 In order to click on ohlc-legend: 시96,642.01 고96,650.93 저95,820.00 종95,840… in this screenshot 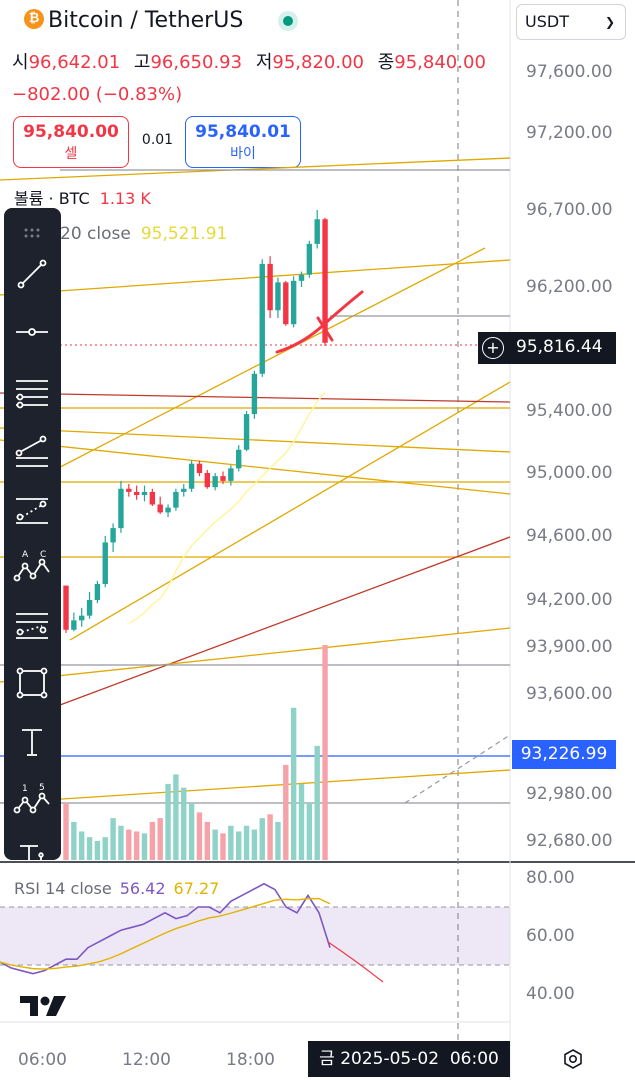, I will do `click(253, 61)`.